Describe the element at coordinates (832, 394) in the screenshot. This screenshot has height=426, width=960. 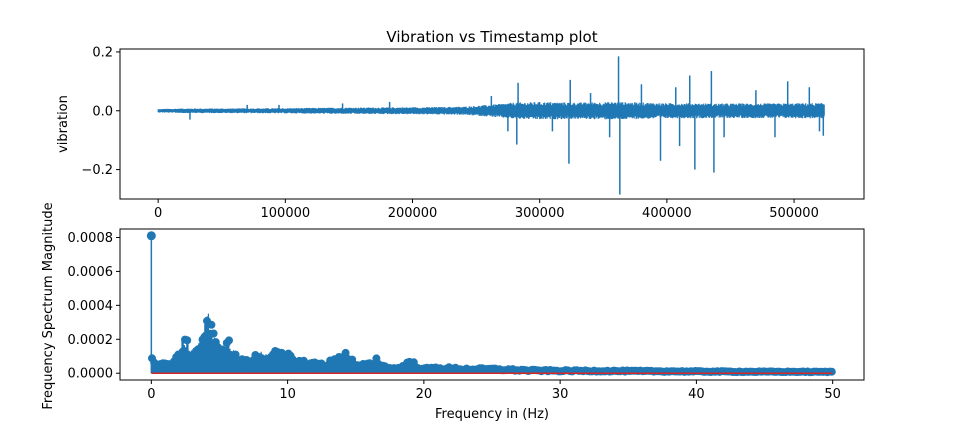
I see `x-tick-label: 50` at that location.